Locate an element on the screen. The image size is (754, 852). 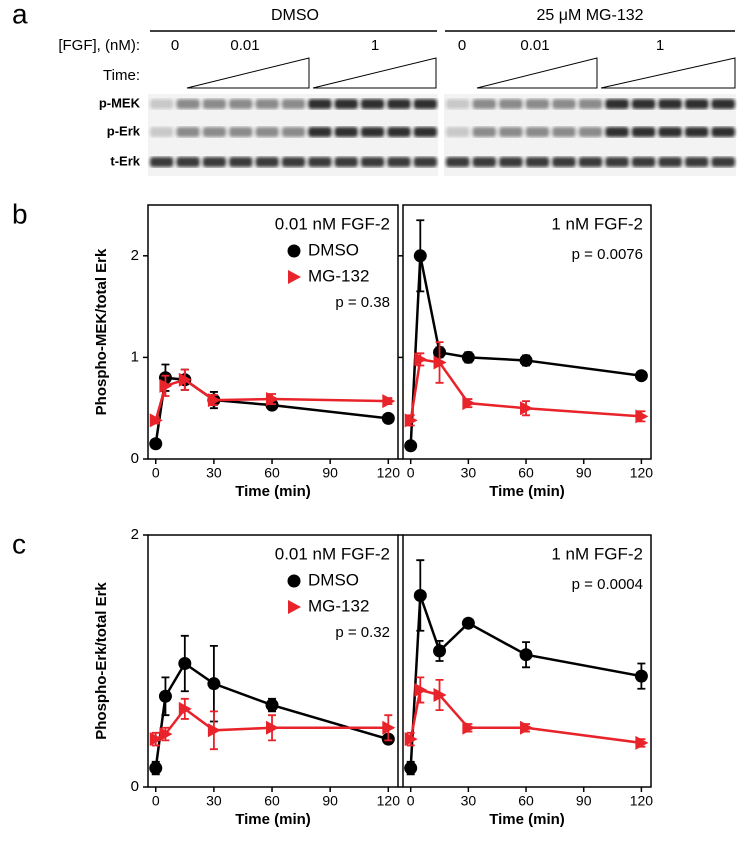
y-tick-label: 1 is located at coordinates (135, 356).